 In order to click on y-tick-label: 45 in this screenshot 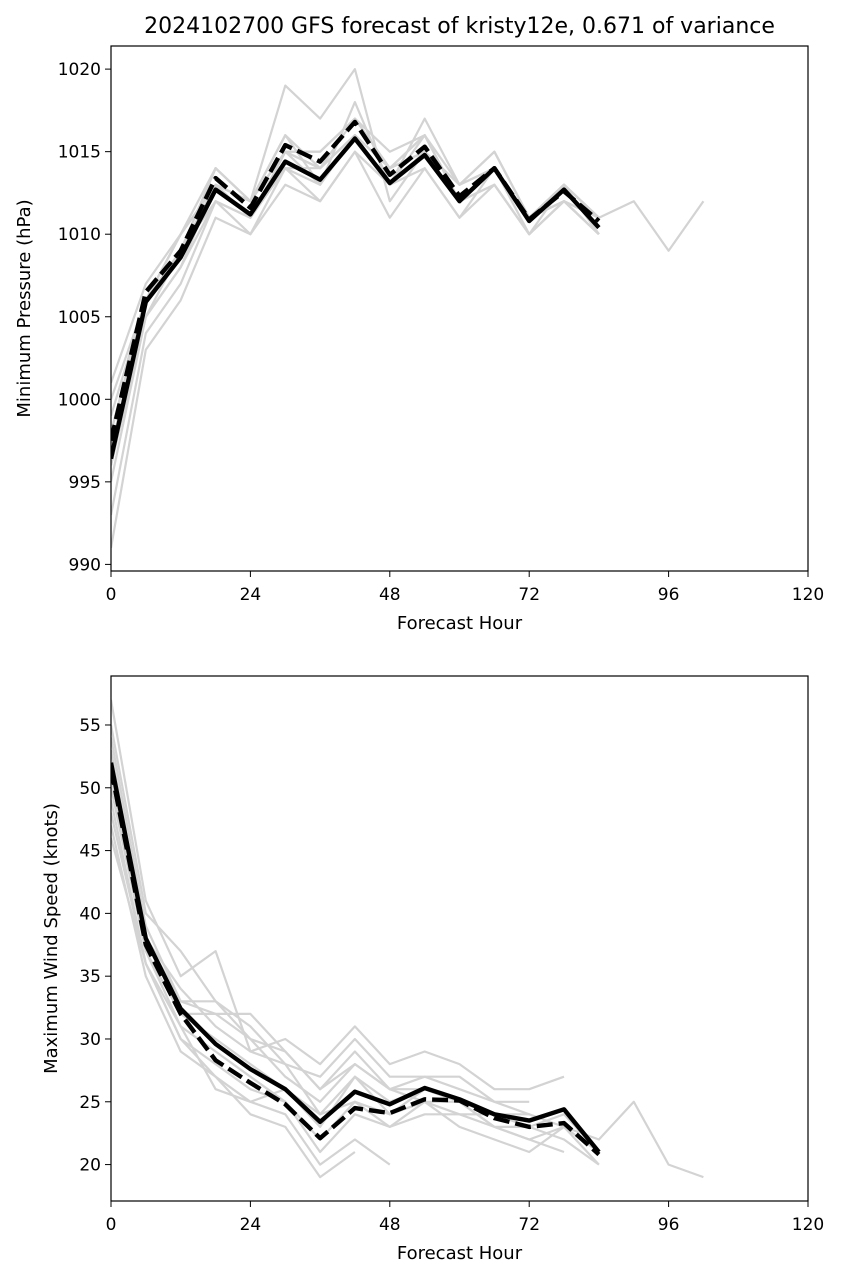, I will do `click(90, 852)`.